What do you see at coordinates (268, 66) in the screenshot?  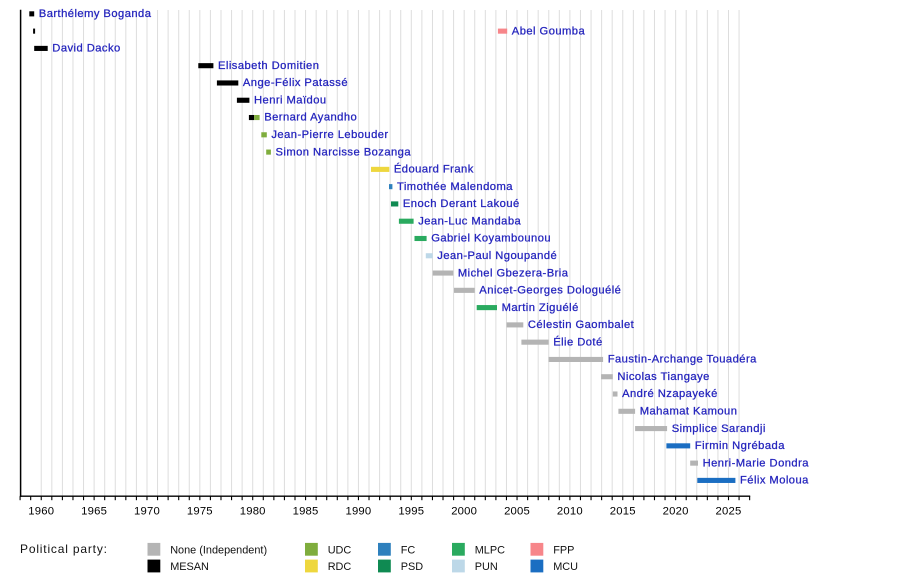 I see `svg-text: Elisabeth Domitien` at bounding box center [268, 66].